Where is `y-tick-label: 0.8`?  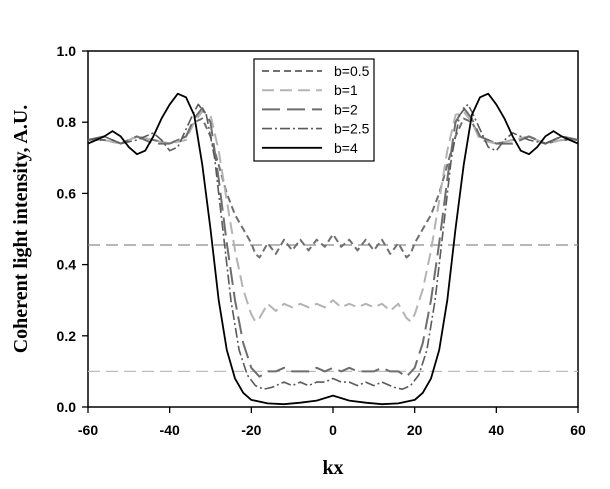
y-tick-label: 0.8 is located at coordinates (67, 122).